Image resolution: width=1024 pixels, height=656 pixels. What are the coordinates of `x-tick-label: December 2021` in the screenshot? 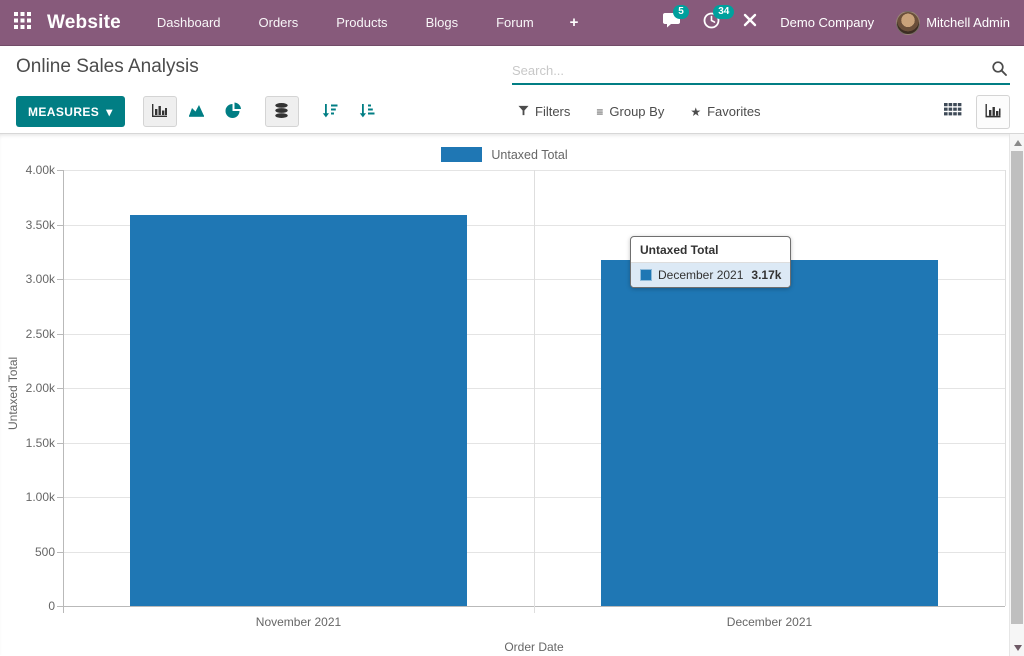 It's located at (769, 622).